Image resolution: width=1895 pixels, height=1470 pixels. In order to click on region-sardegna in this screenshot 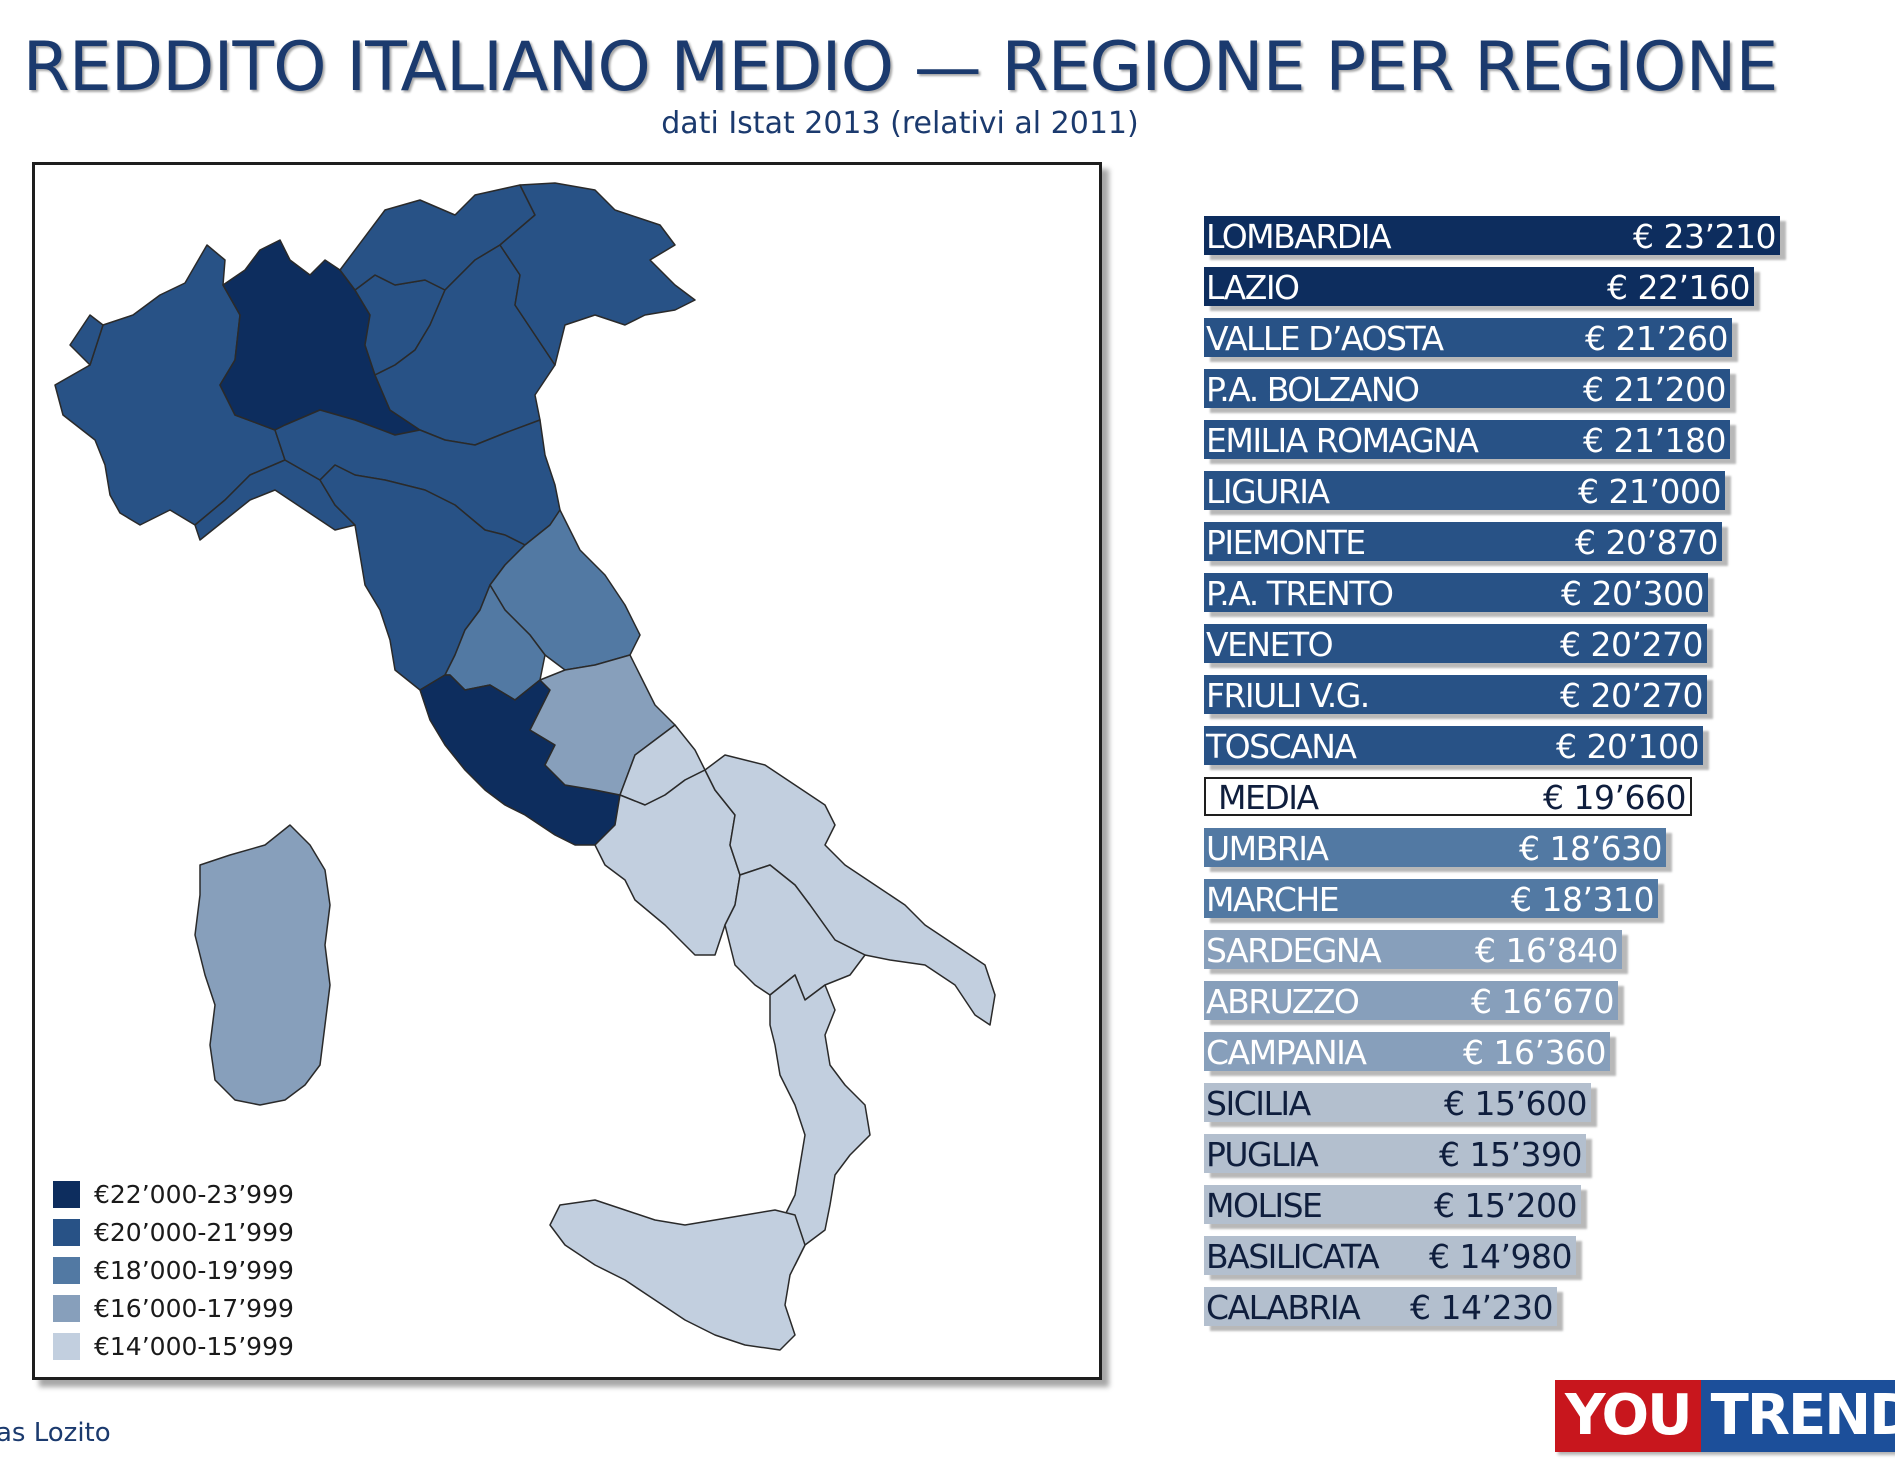, I will do `click(262, 965)`.